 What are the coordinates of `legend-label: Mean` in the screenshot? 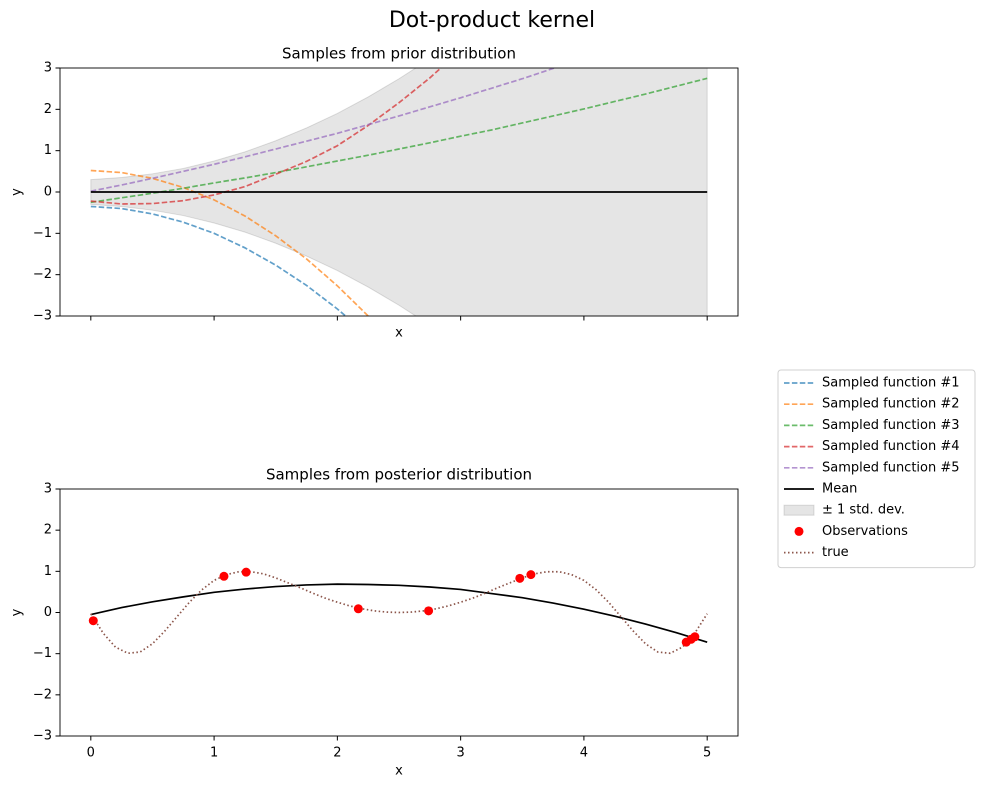 It's located at (839, 489).